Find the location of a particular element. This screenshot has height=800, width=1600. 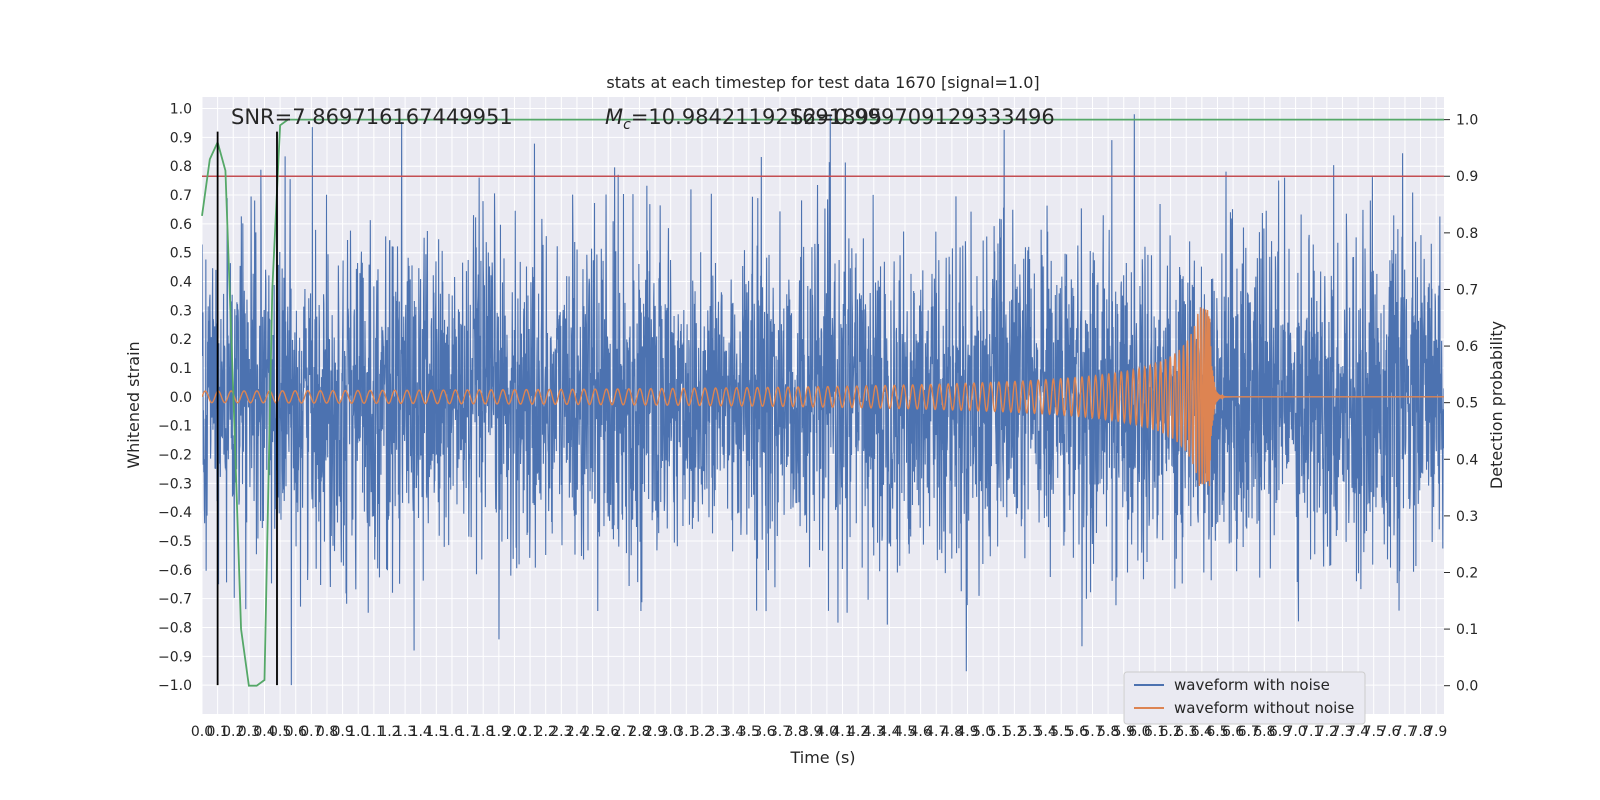

y-tick-label: 0.4 is located at coordinates (181, 283).